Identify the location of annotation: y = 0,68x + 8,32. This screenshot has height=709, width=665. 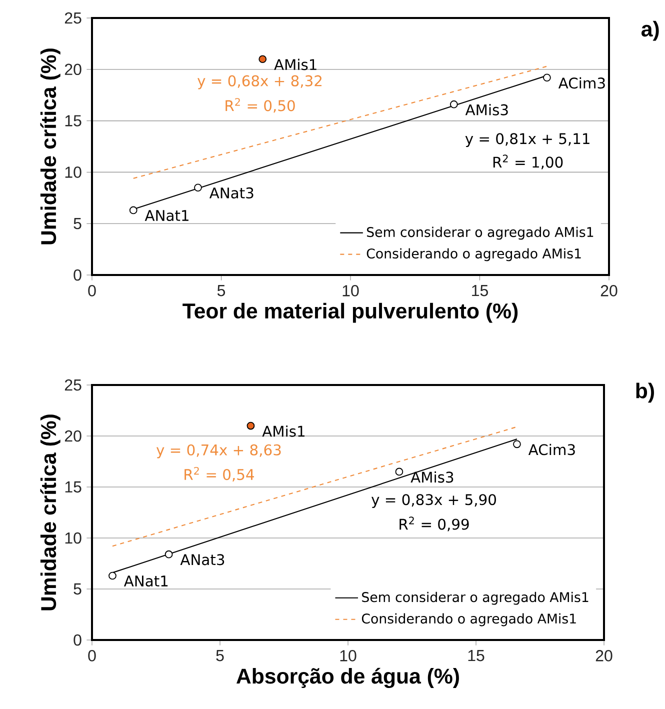
(260, 82).